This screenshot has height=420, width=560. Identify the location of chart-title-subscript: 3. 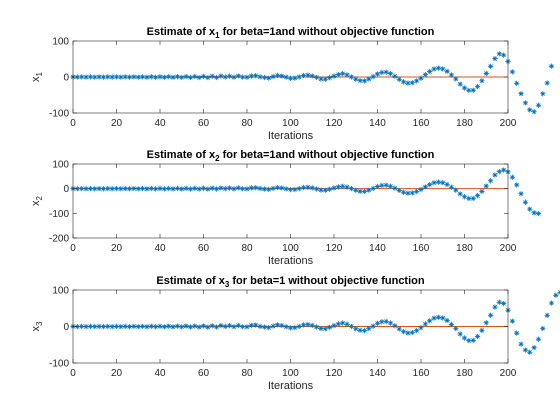
(227, 284).